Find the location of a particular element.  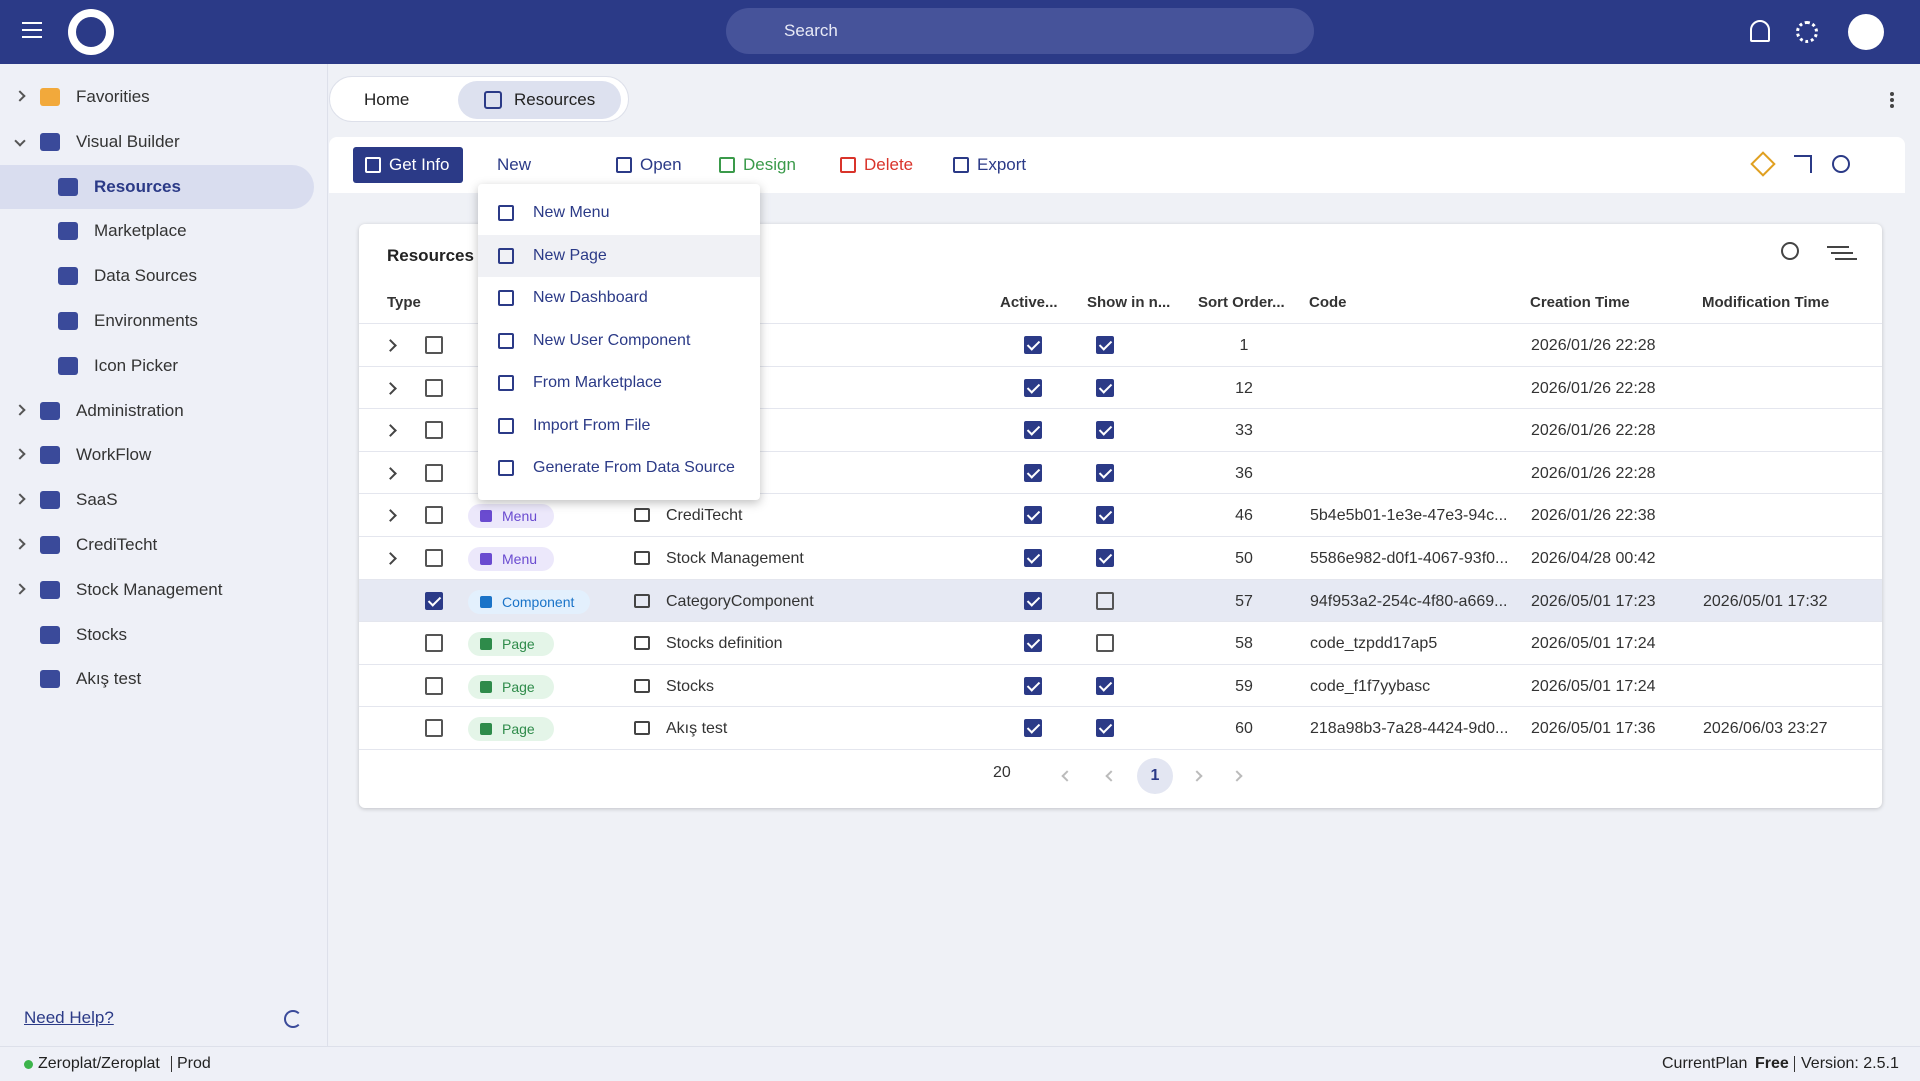

menu-item: New Page is located at coordinates (619, 255).